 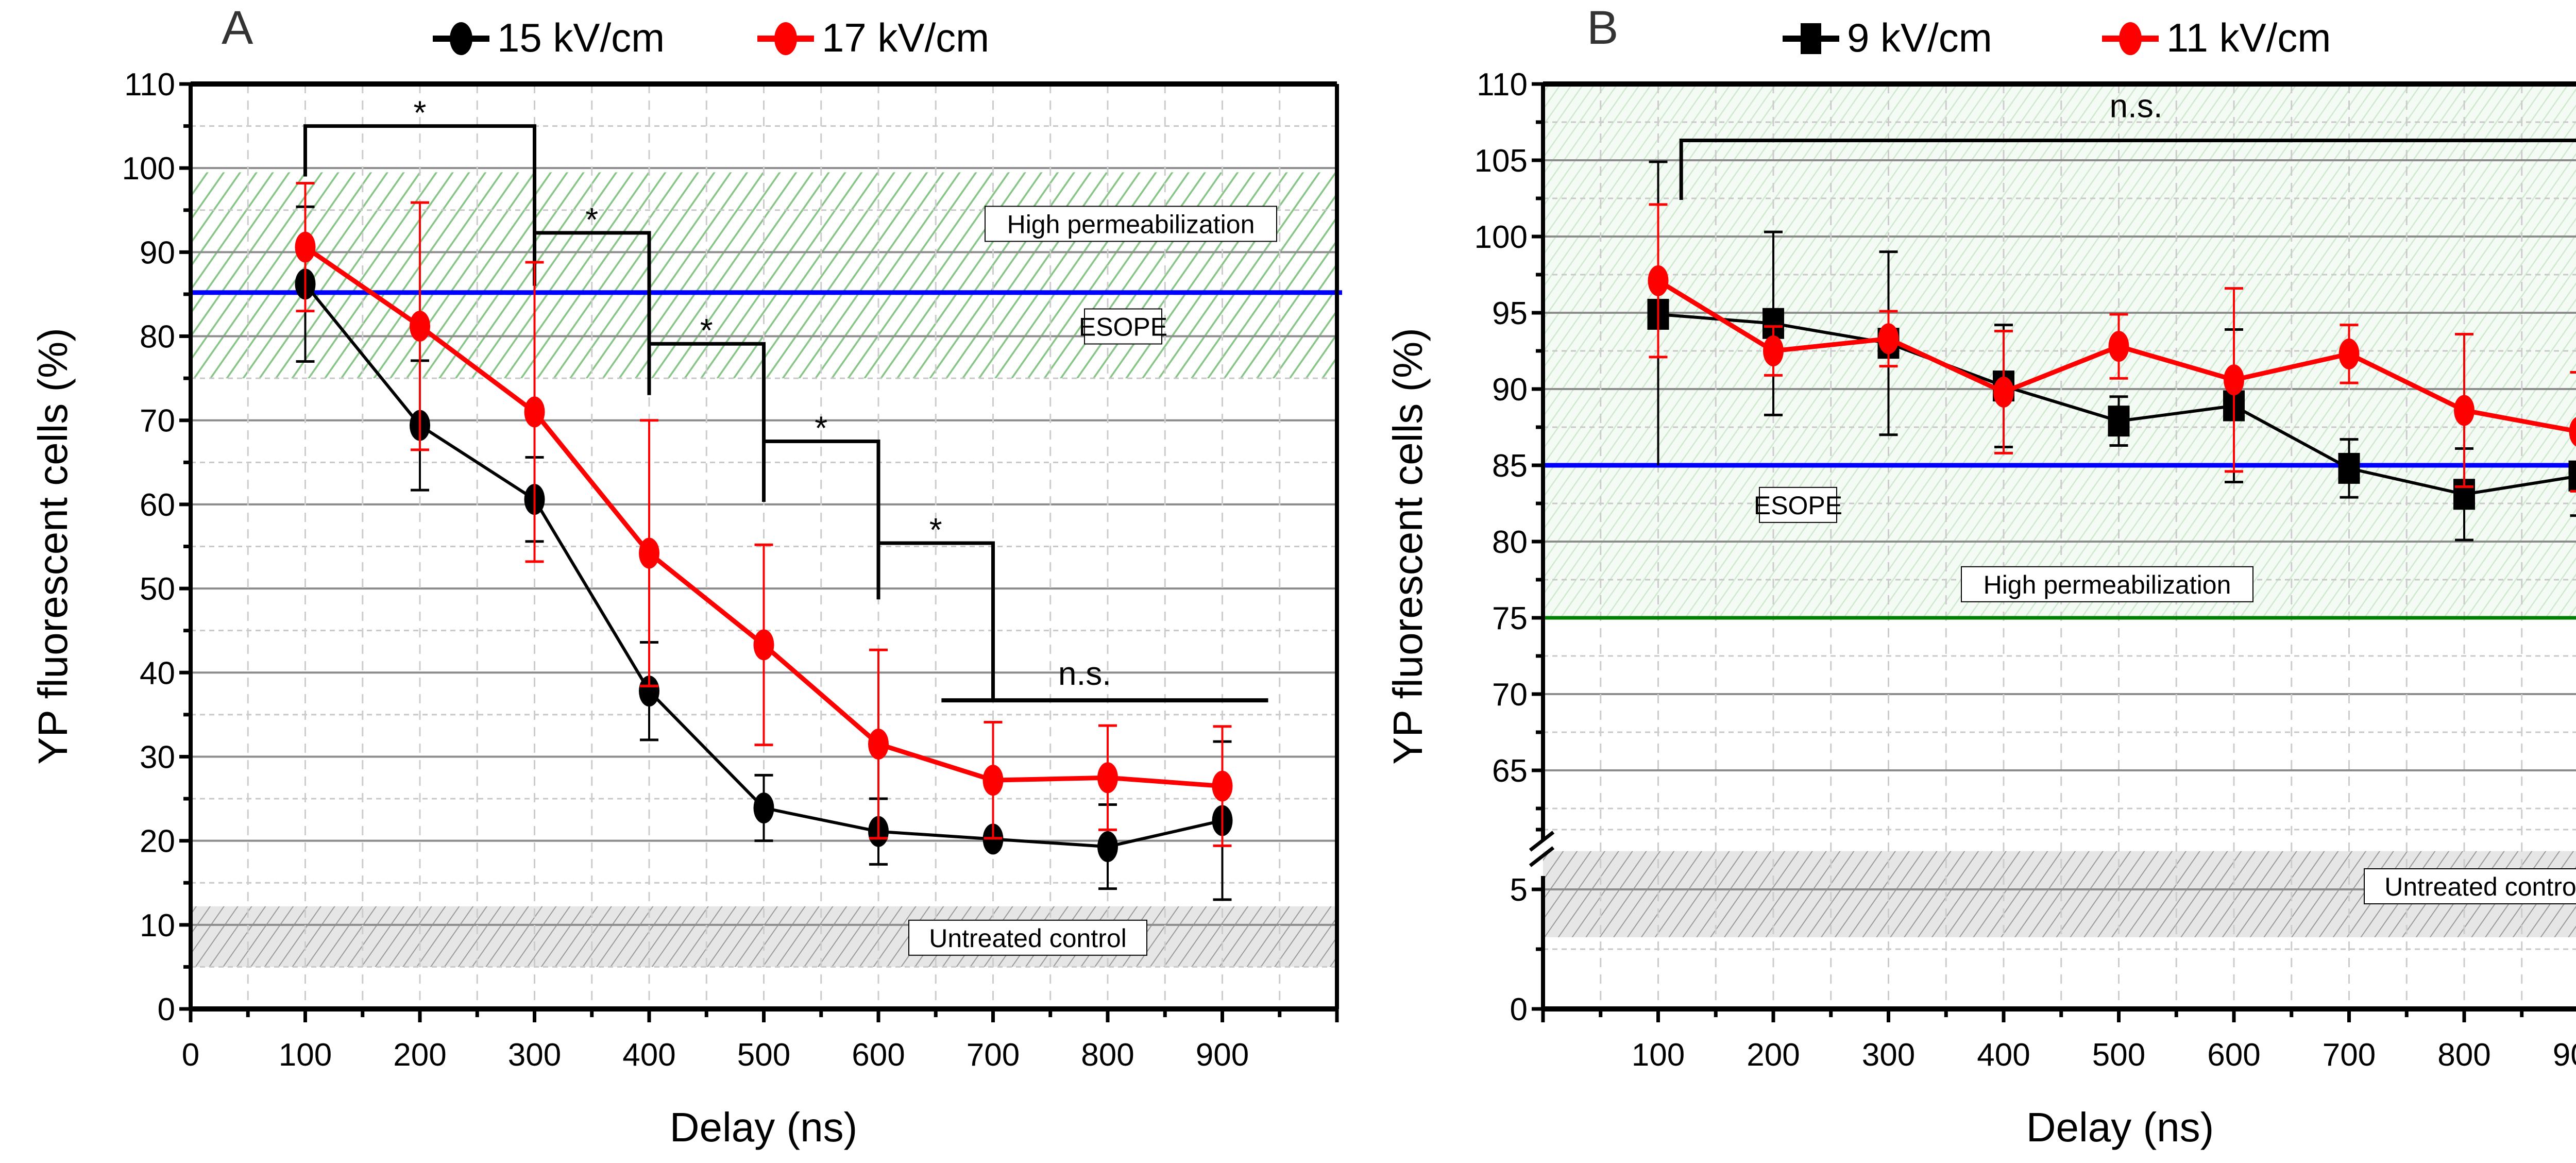 What do you see at coordinates (1408, 546) in the screenshot?
I see `y-axis-title-b: YP fluorescent cells (%)` at bounding box center [1408, 546].